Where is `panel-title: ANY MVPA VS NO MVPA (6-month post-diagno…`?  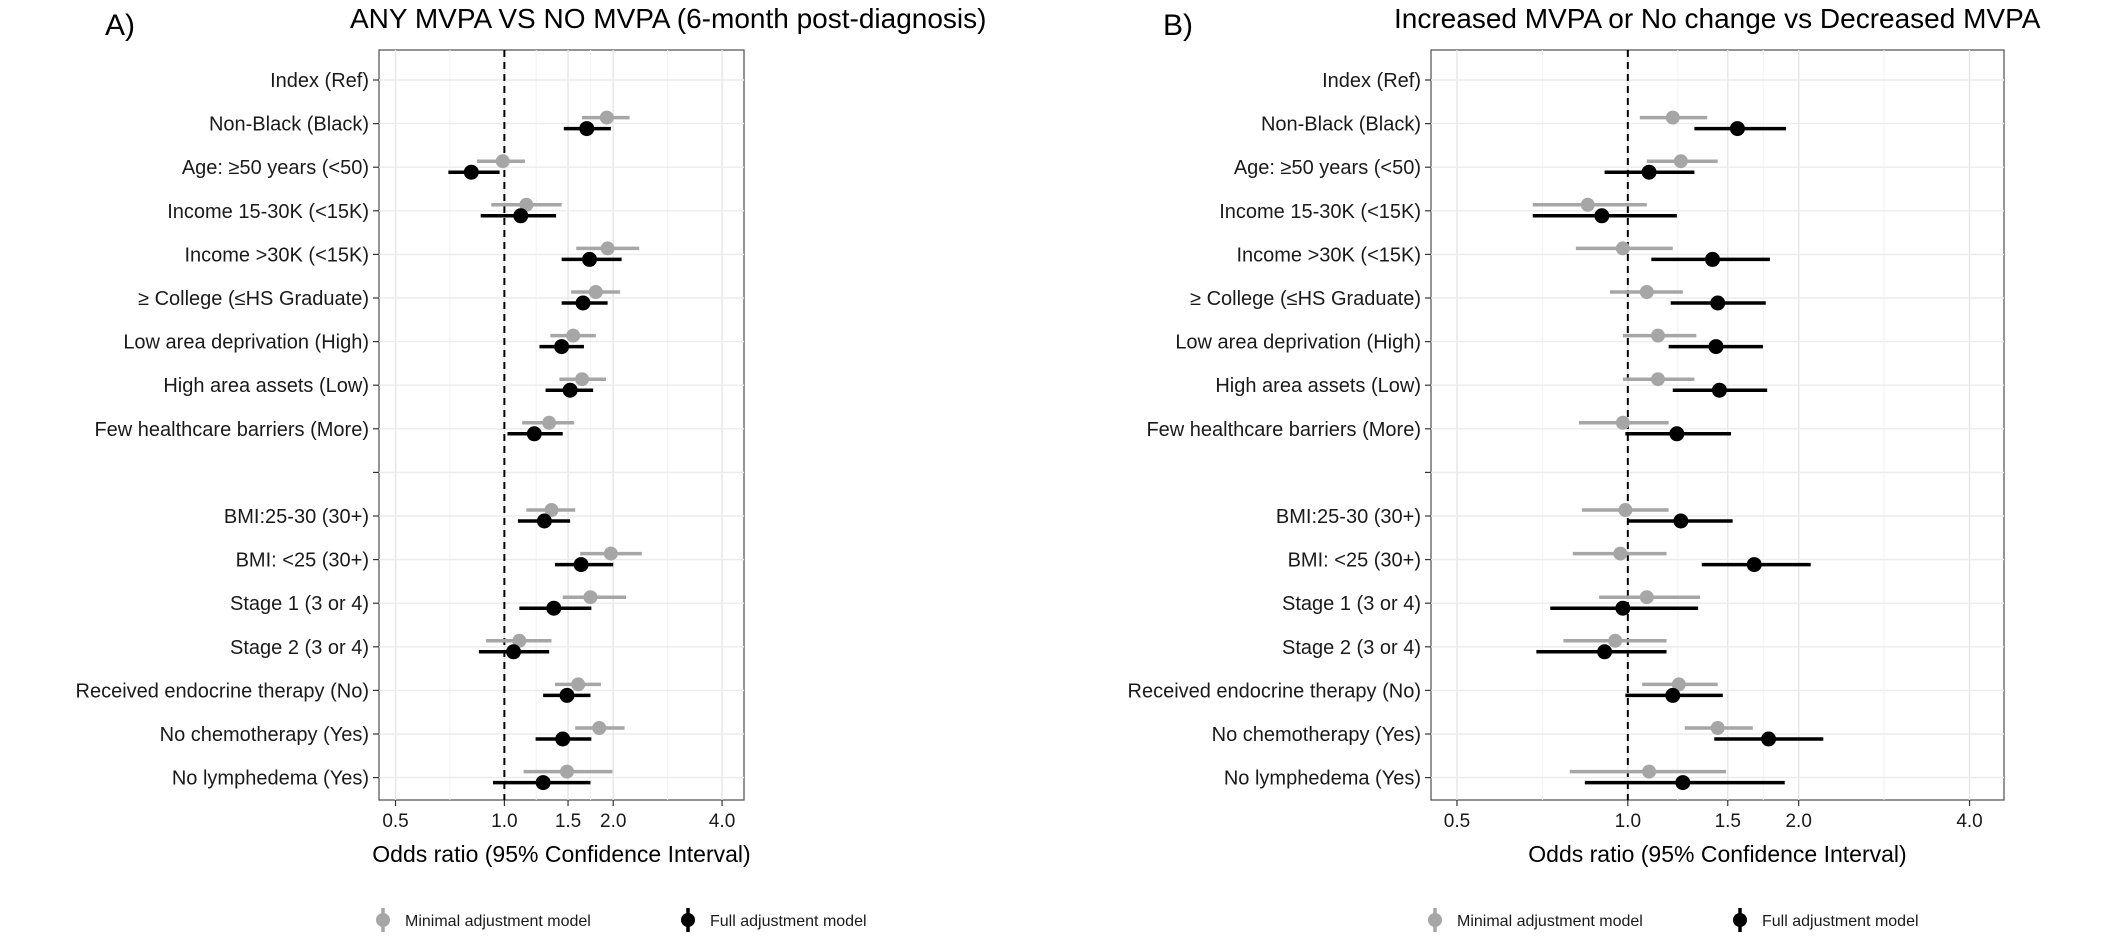 panel-title: ANY MVPA VS NO MVPA (6-month post-diagno… is located at coordinates (668, 18).